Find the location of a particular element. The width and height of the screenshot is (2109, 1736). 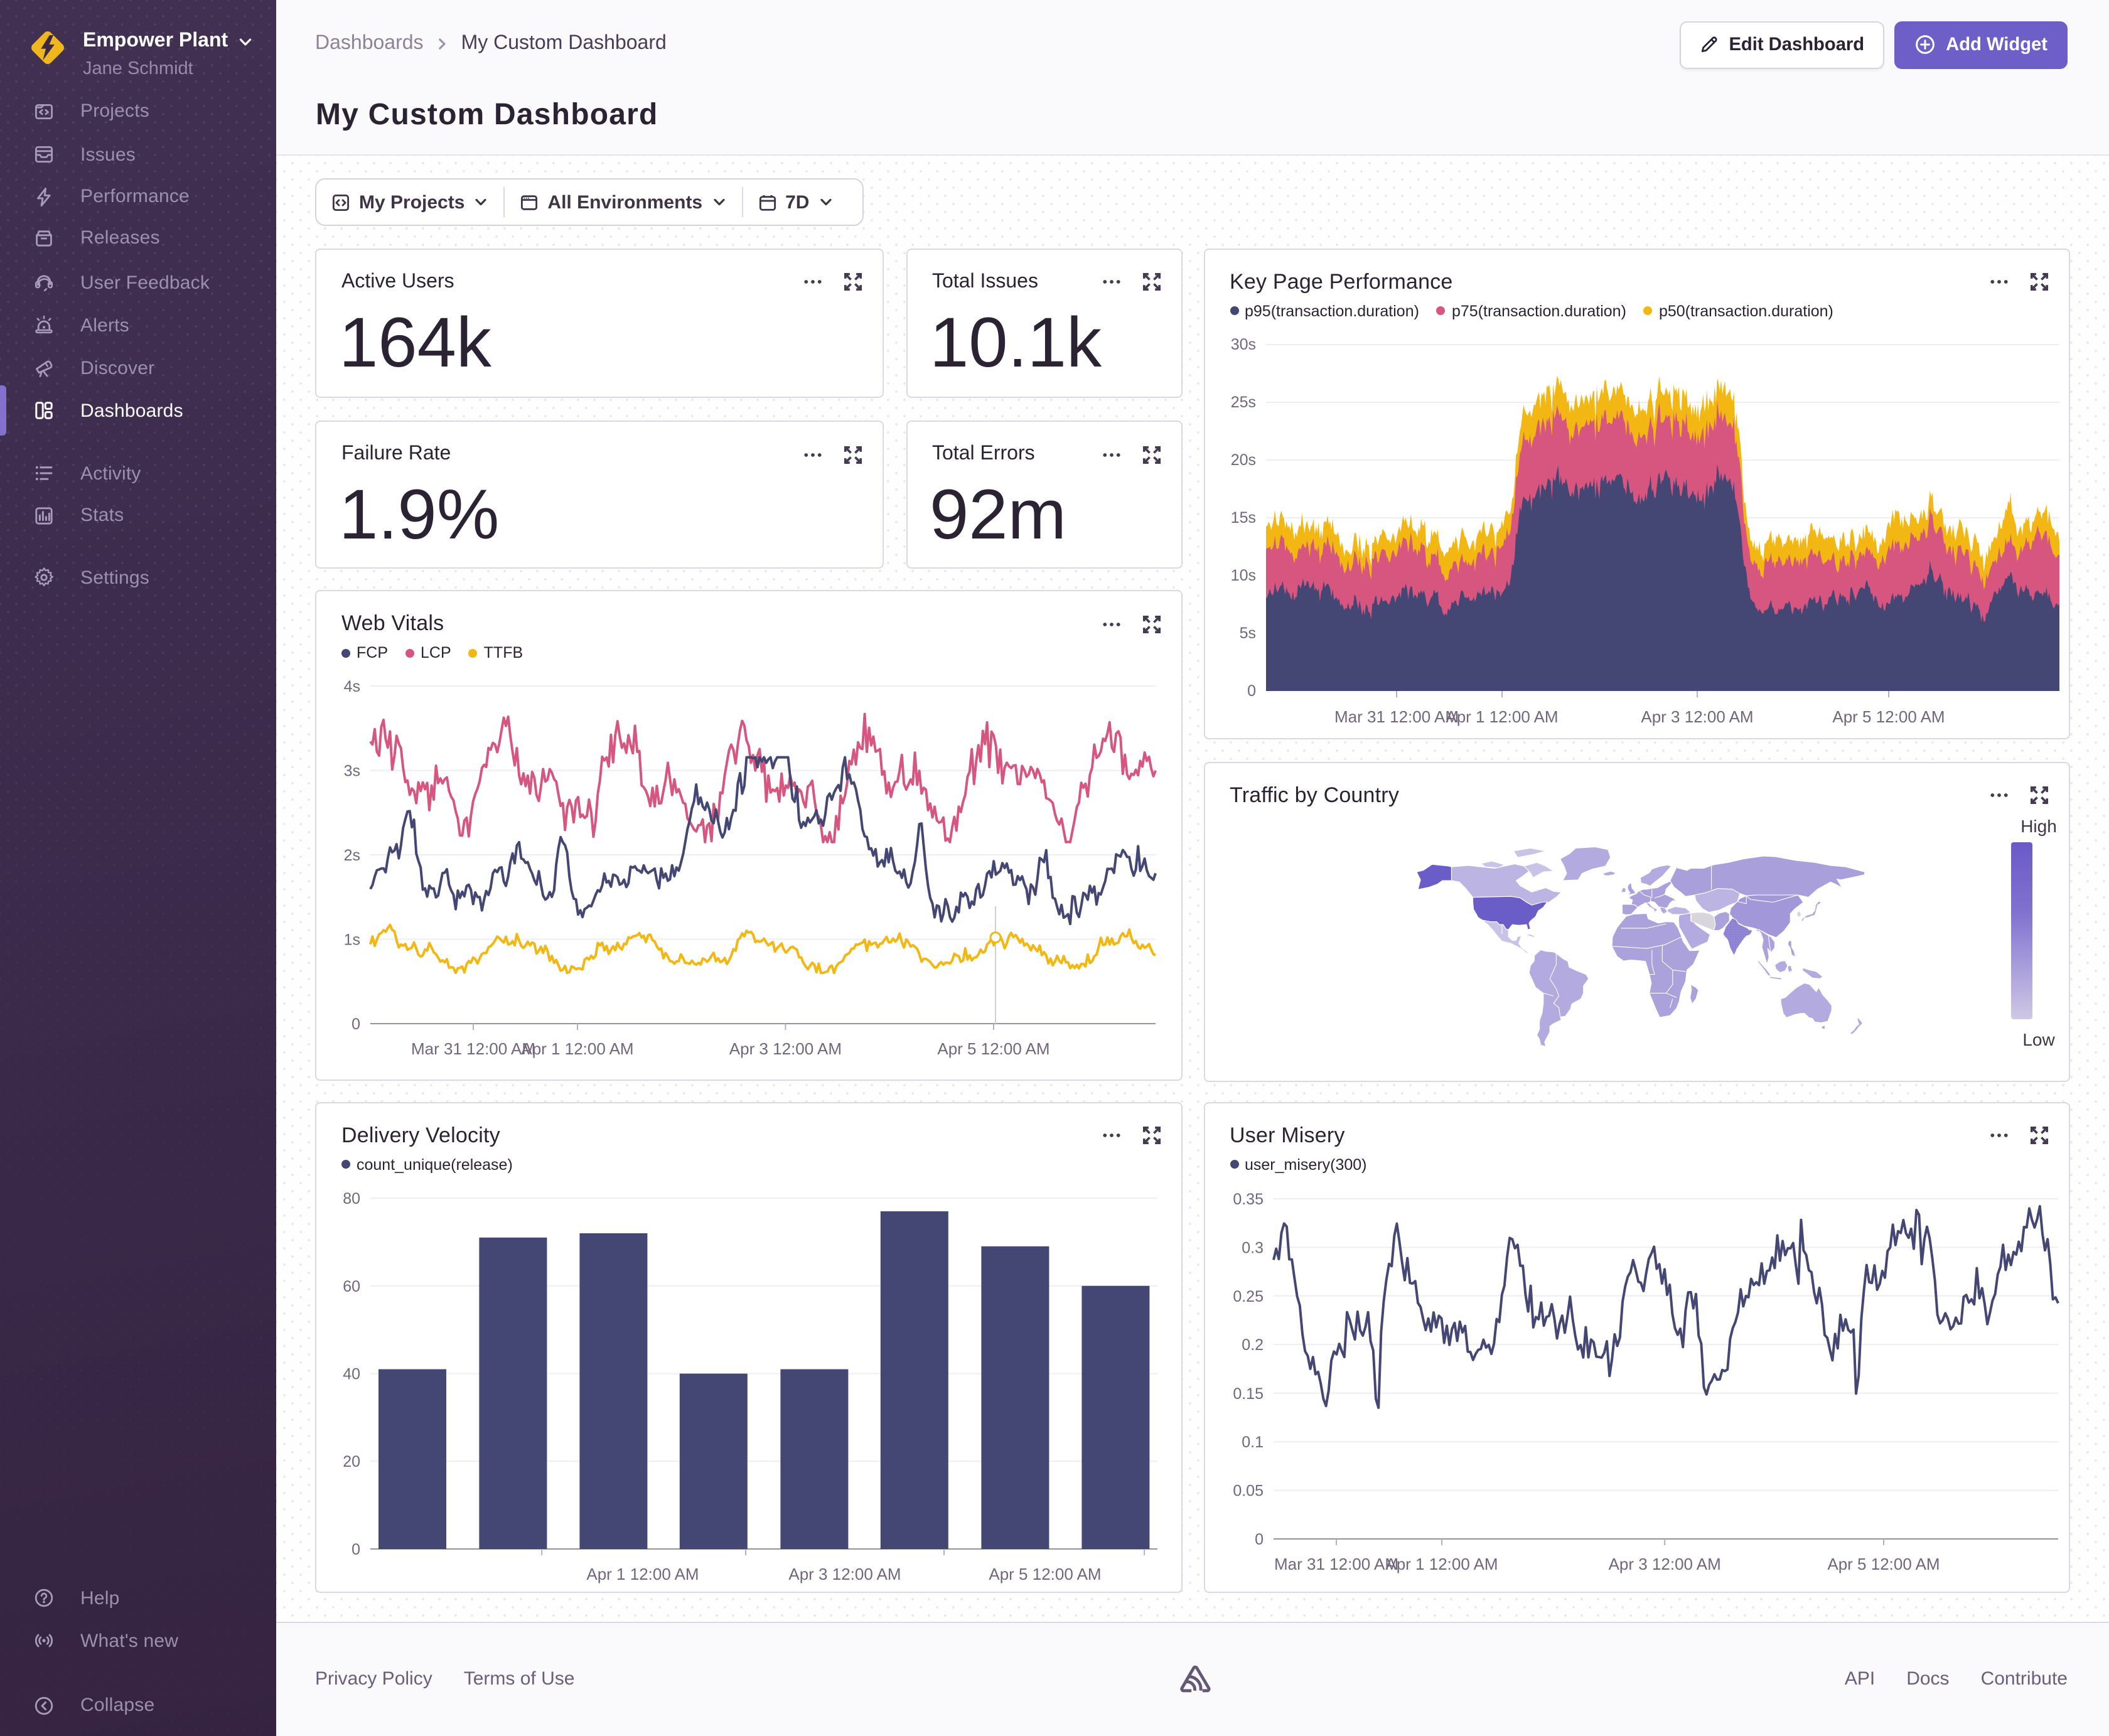

svg-text: 0.15 is located at coordinates (1247, 1393).